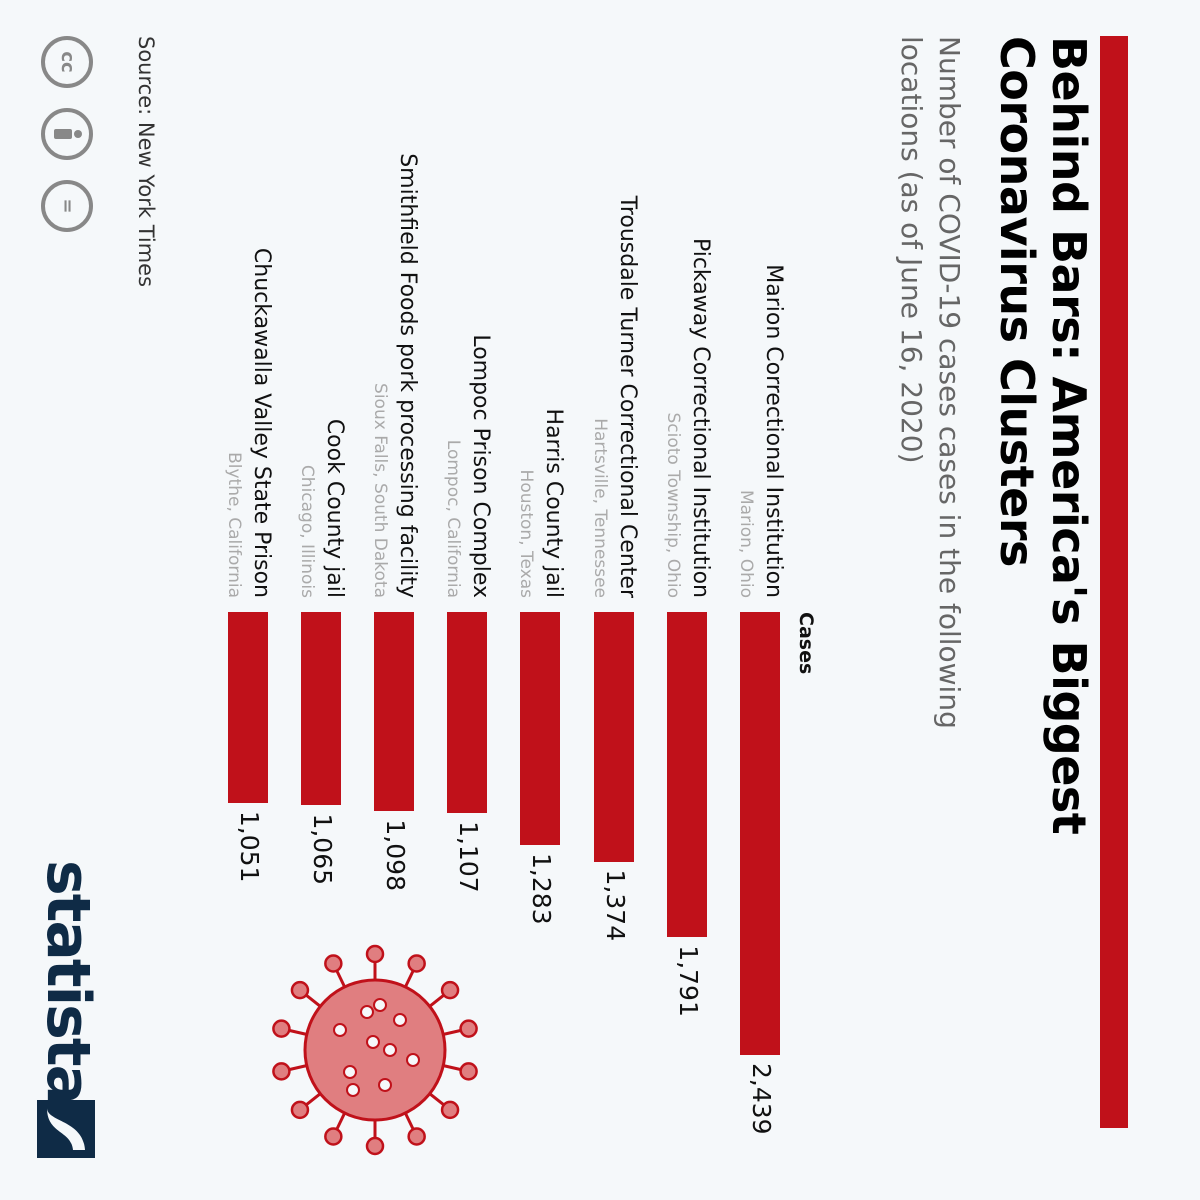 This screenshot has width=1200, height=1200. I want to click on category-label: Lompoc Prison Complex, so click(481, 466).